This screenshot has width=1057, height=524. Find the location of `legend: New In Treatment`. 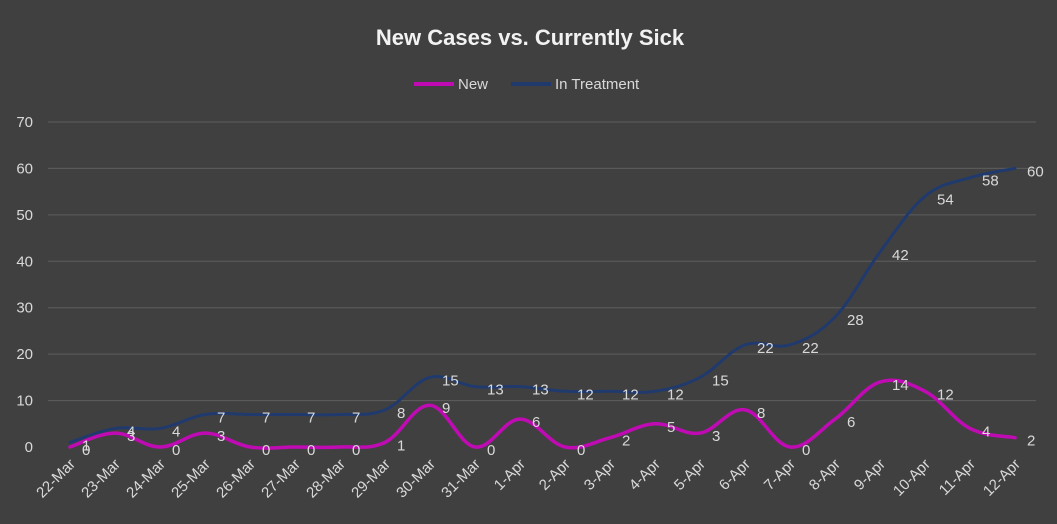

legend: New In Treatment is located at coordinates (527, 84).